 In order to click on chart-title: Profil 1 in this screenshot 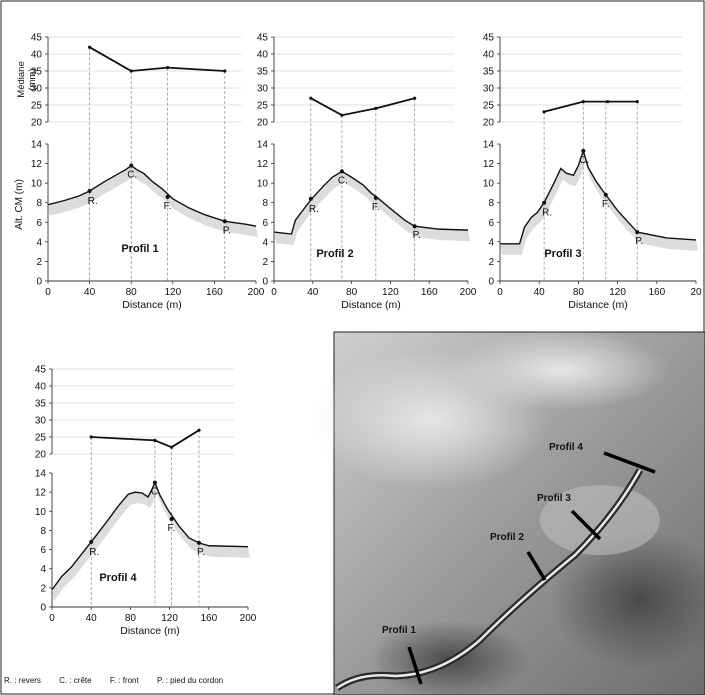, I will do `click(139, 249)`.